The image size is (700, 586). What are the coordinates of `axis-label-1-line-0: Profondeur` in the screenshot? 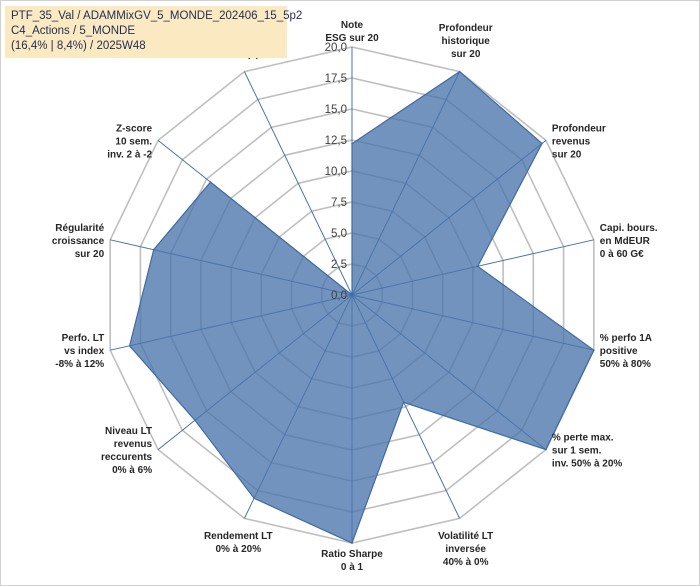 It's located at (466, 28).